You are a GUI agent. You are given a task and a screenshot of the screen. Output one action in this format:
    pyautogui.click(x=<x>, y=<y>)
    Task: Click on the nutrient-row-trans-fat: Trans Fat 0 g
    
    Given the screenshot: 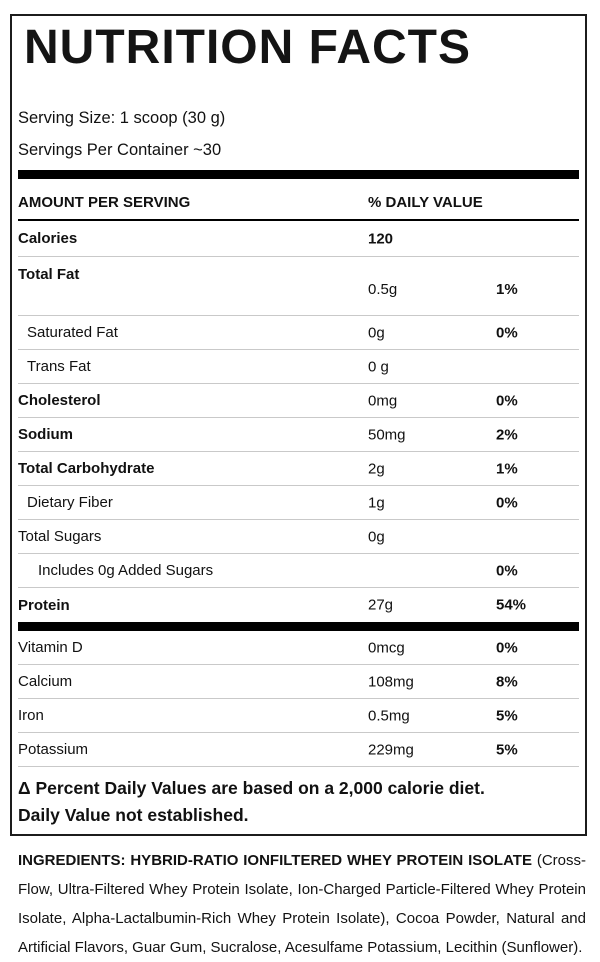 What is the action you would take?
    pyautogui.click(x=298, y=367)
    